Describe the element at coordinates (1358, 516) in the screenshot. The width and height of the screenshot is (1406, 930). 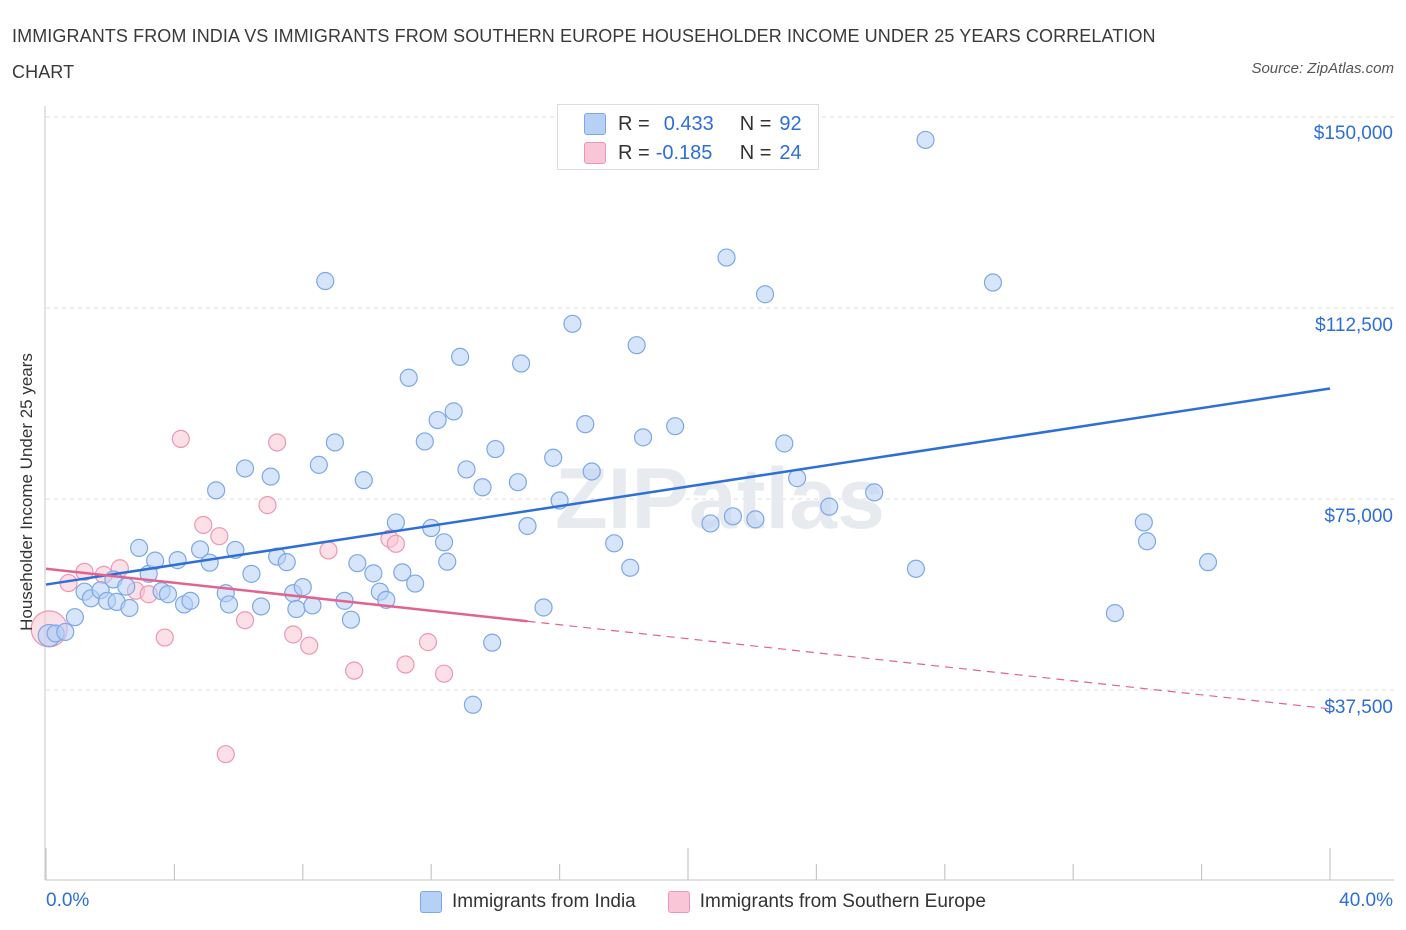
I see `y-tick-75000: $75,000` at that location.